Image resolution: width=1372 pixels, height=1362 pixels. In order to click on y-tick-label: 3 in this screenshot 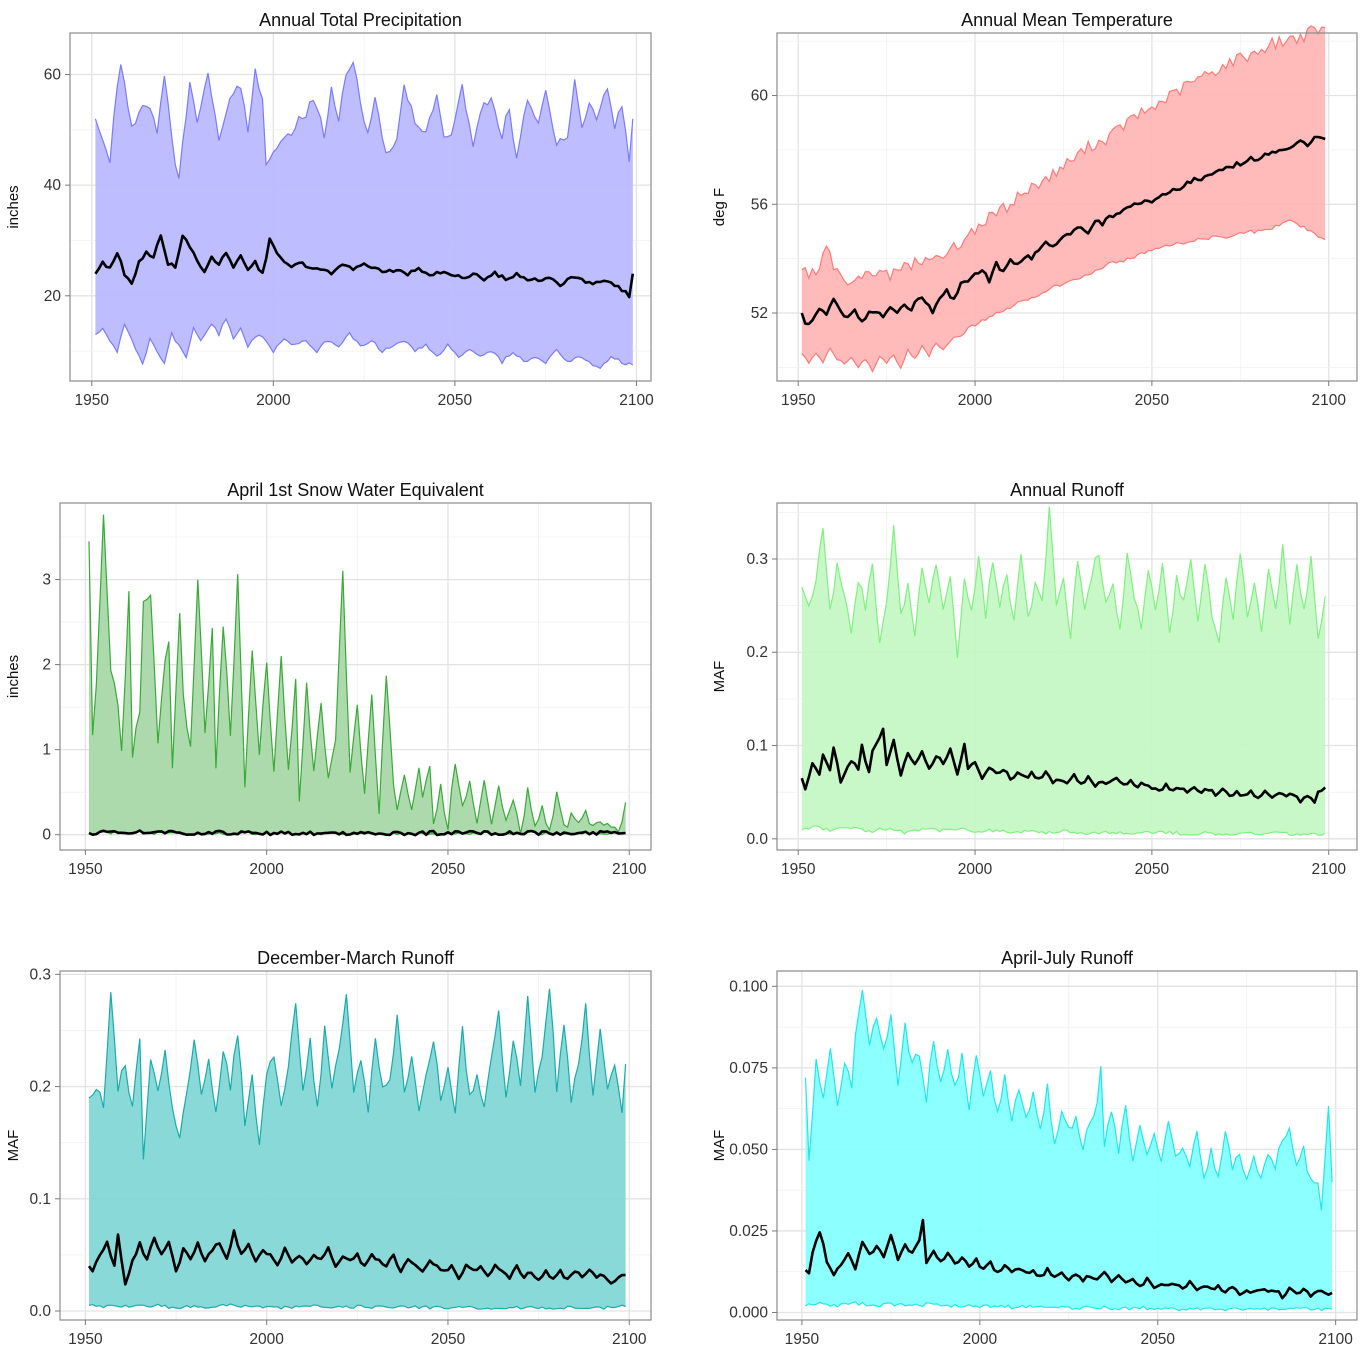, I will do `click(46, 580)`.